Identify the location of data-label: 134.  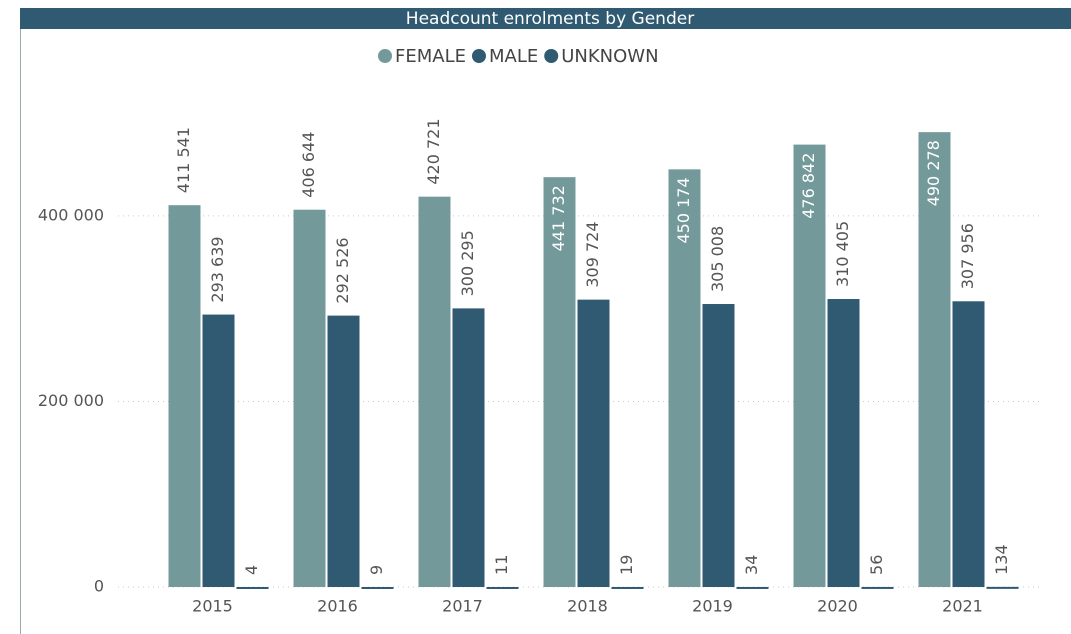
(1001, 559).